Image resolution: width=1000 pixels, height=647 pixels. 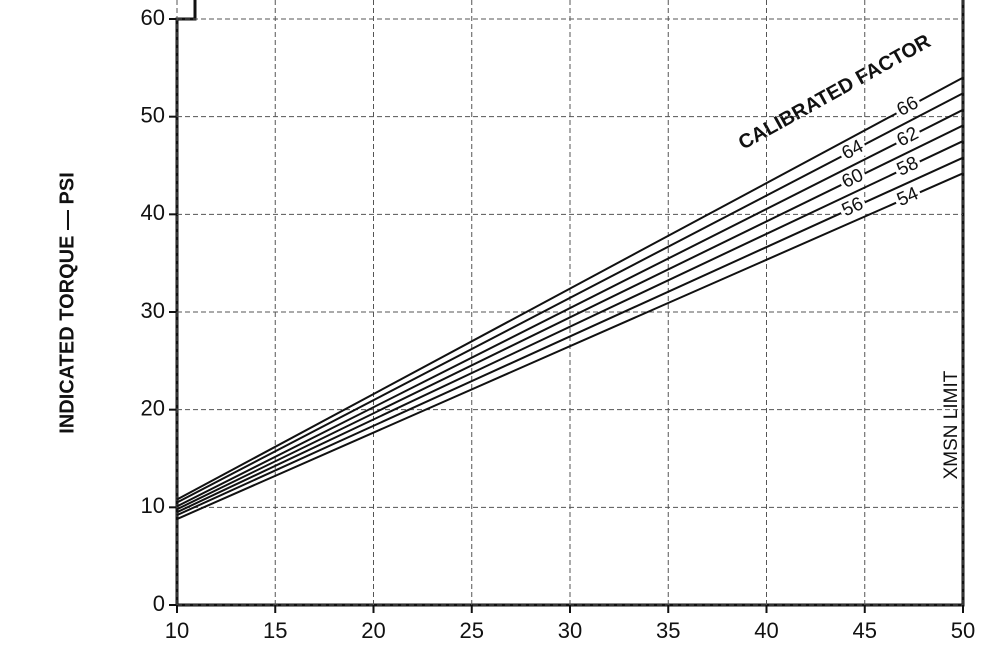 What do you see at coordinates (153, 114) in the screenshot?
I see `y-tick-label: 50` at bounding box center [153, 114].